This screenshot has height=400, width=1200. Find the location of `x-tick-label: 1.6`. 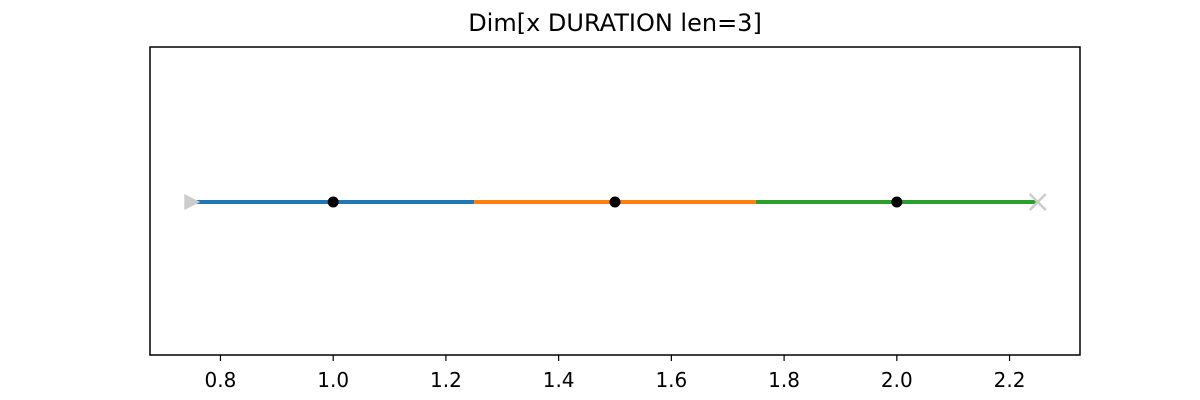

x-tick-label: 1.6 is located at coordinates (671, 380).